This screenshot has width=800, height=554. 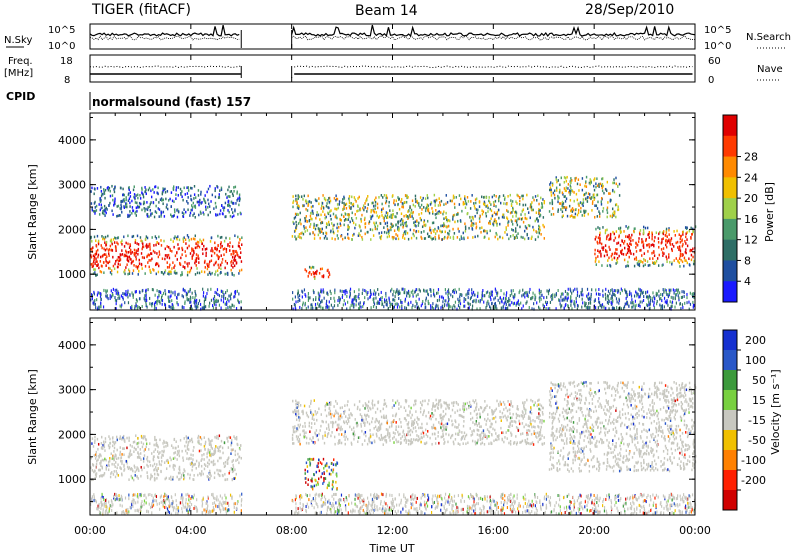 I want to click on colorbar-tick-label: 8, so click(x=747, y=260).